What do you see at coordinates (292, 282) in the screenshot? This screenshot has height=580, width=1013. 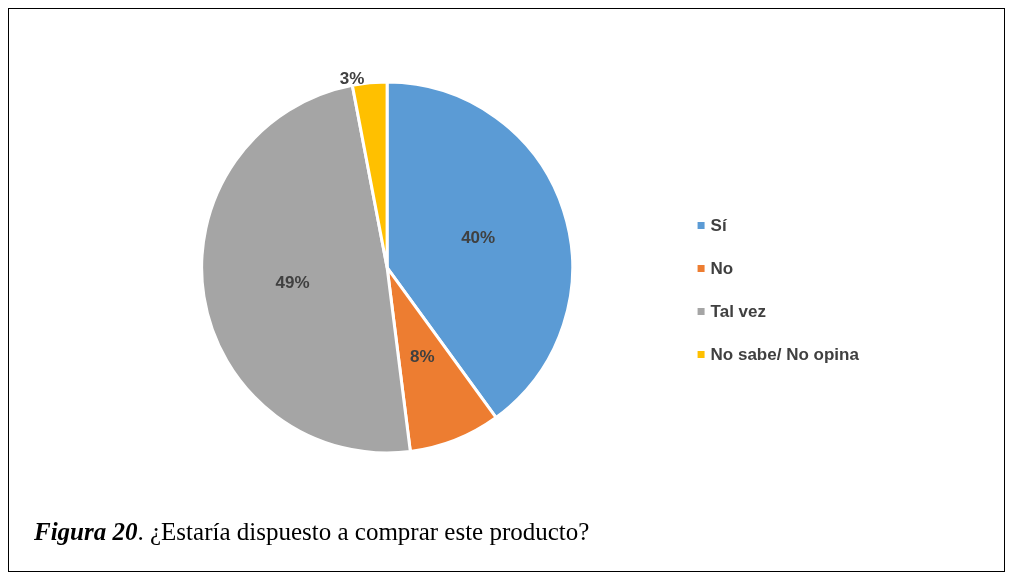 I see `data-label: 49%` at bounding box center [292, 282].